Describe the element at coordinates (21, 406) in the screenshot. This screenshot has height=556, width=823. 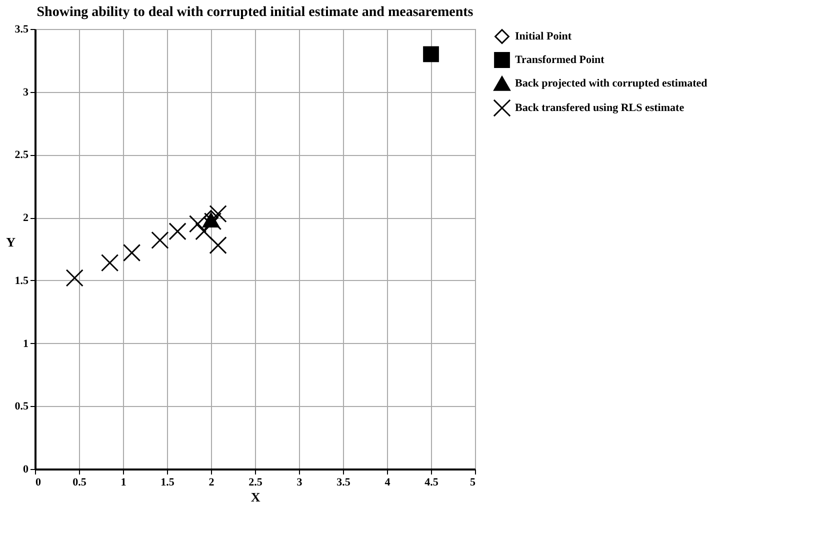
I see `y-tick-label: 0.5` at that location.